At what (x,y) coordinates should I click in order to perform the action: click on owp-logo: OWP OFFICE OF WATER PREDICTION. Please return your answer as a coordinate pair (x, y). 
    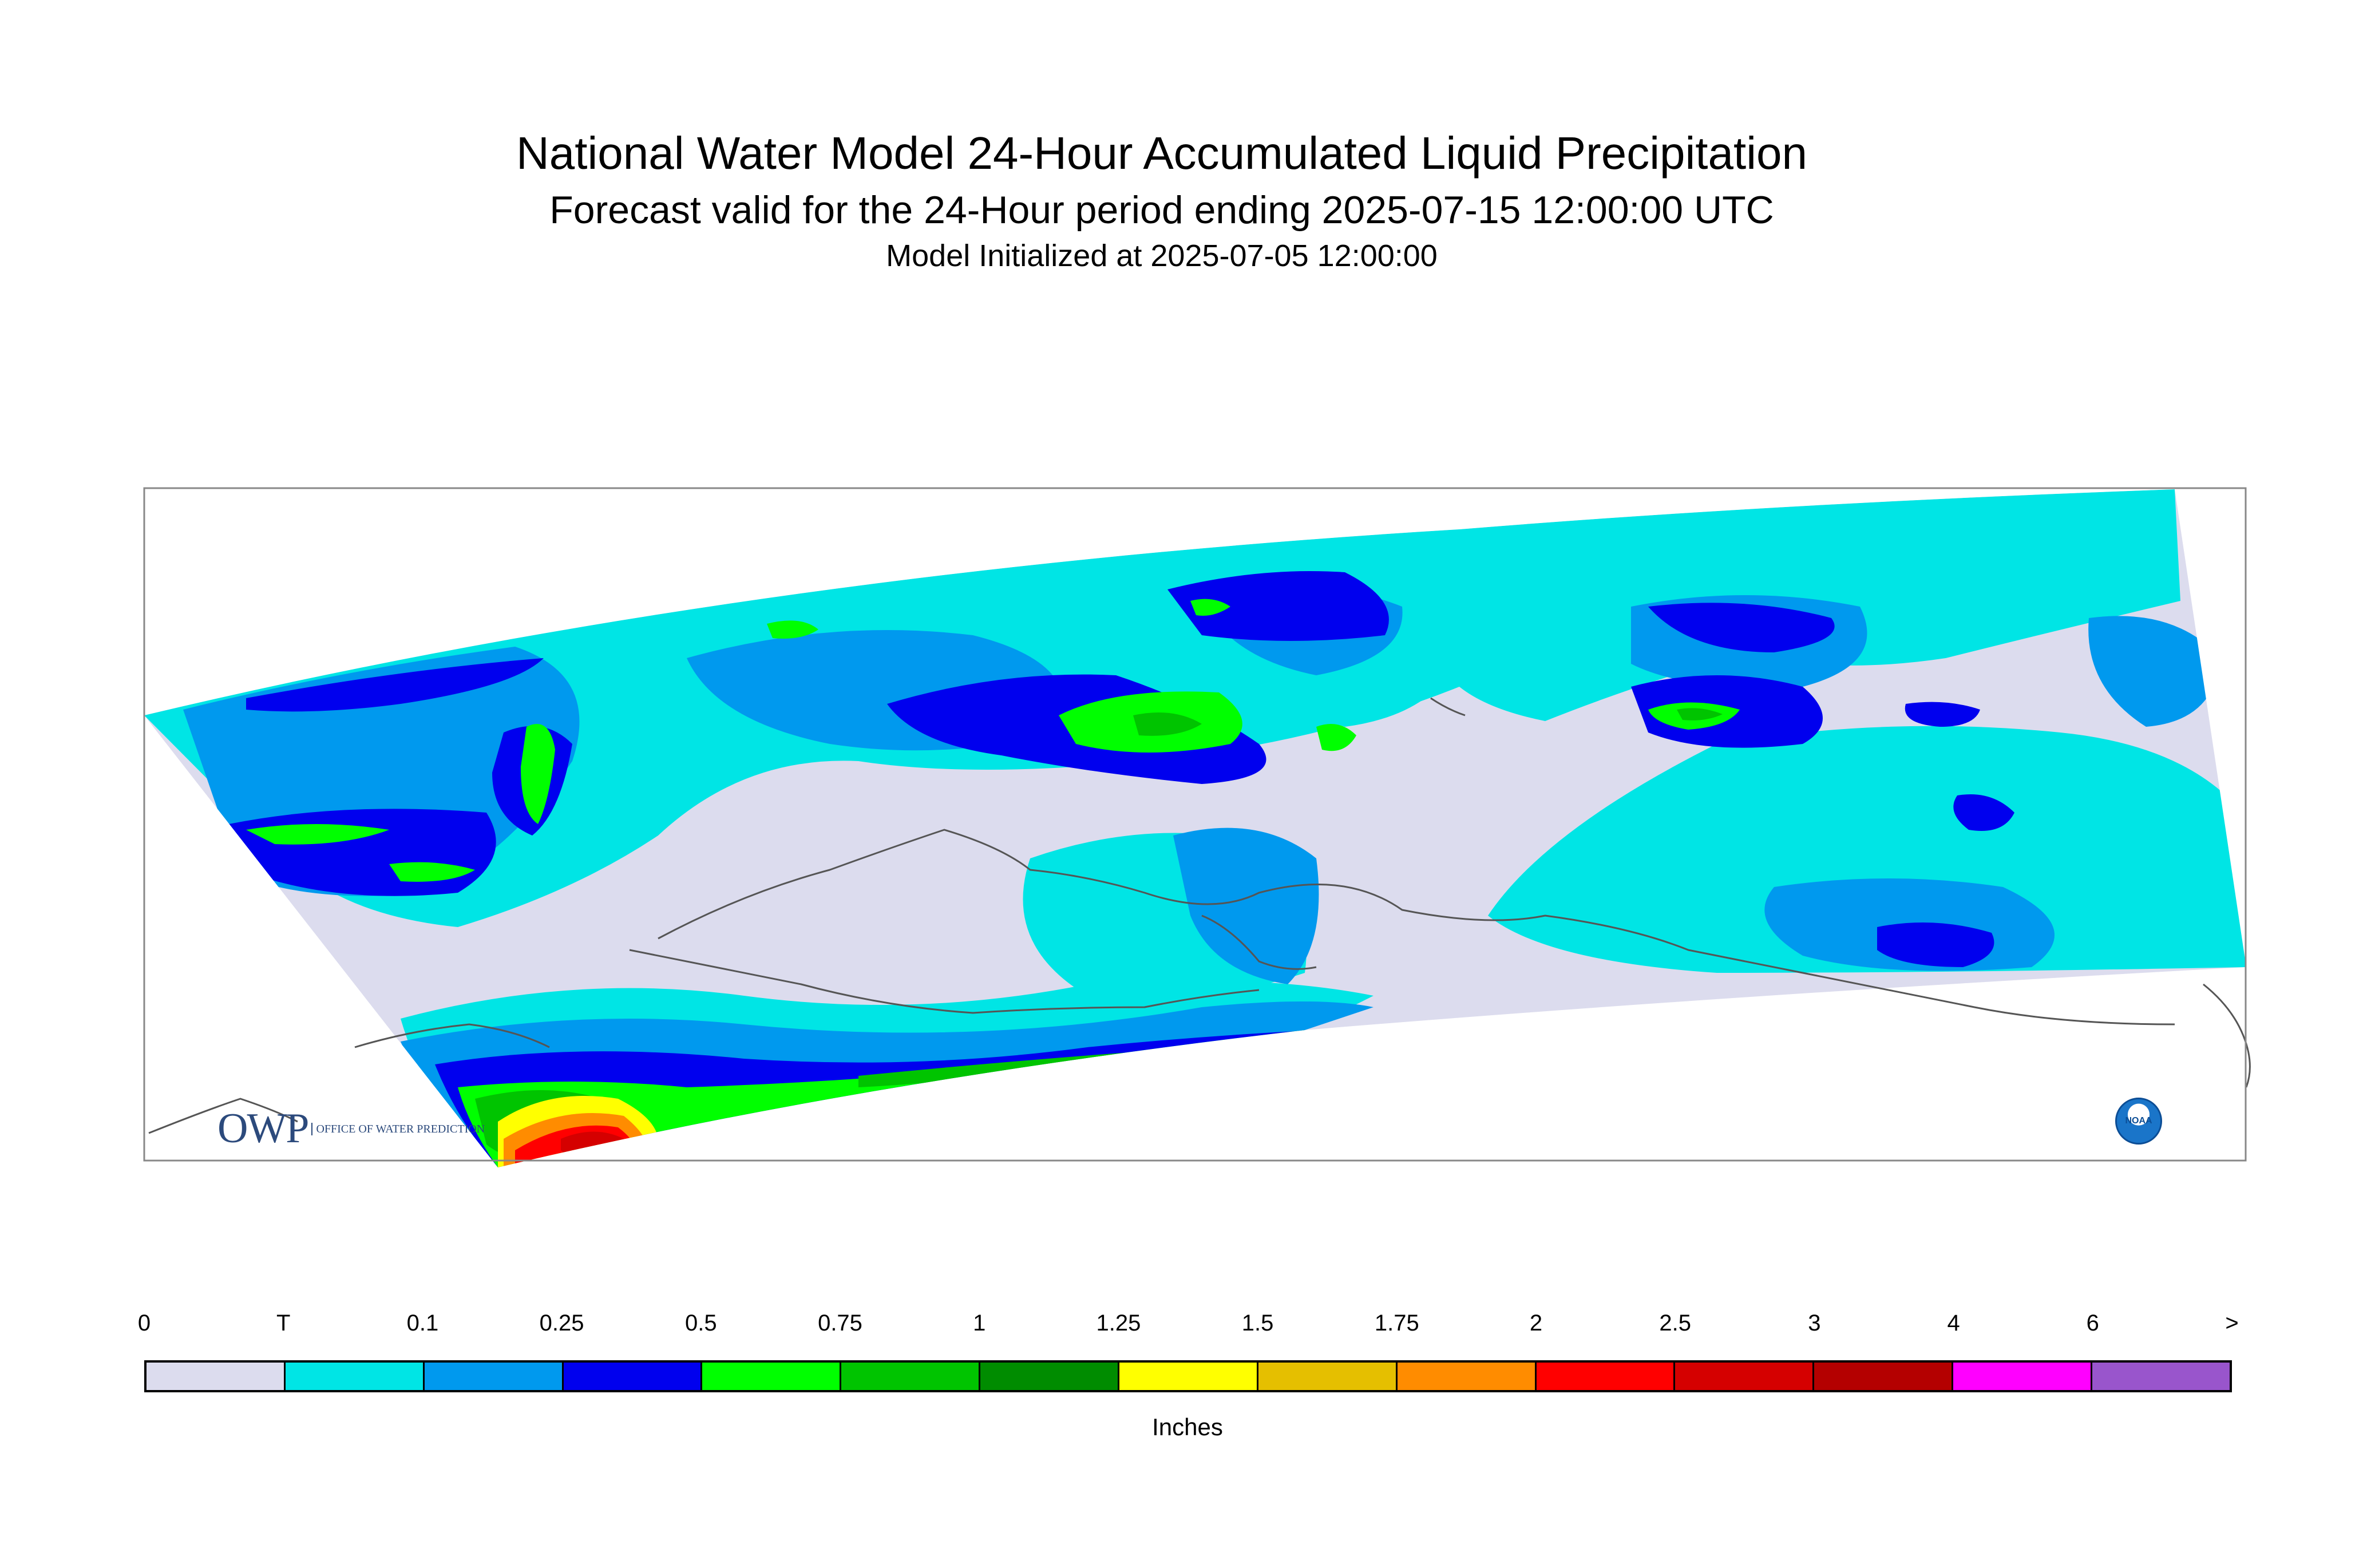
    Looking at the image, I should click on (351, 1128).